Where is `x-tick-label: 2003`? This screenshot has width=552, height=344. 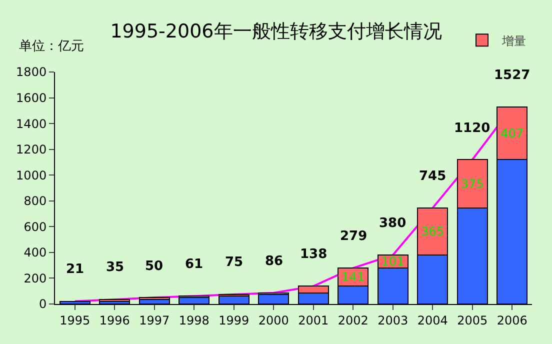 x-tick-label: 2003 is located at coordinates (393, 320).